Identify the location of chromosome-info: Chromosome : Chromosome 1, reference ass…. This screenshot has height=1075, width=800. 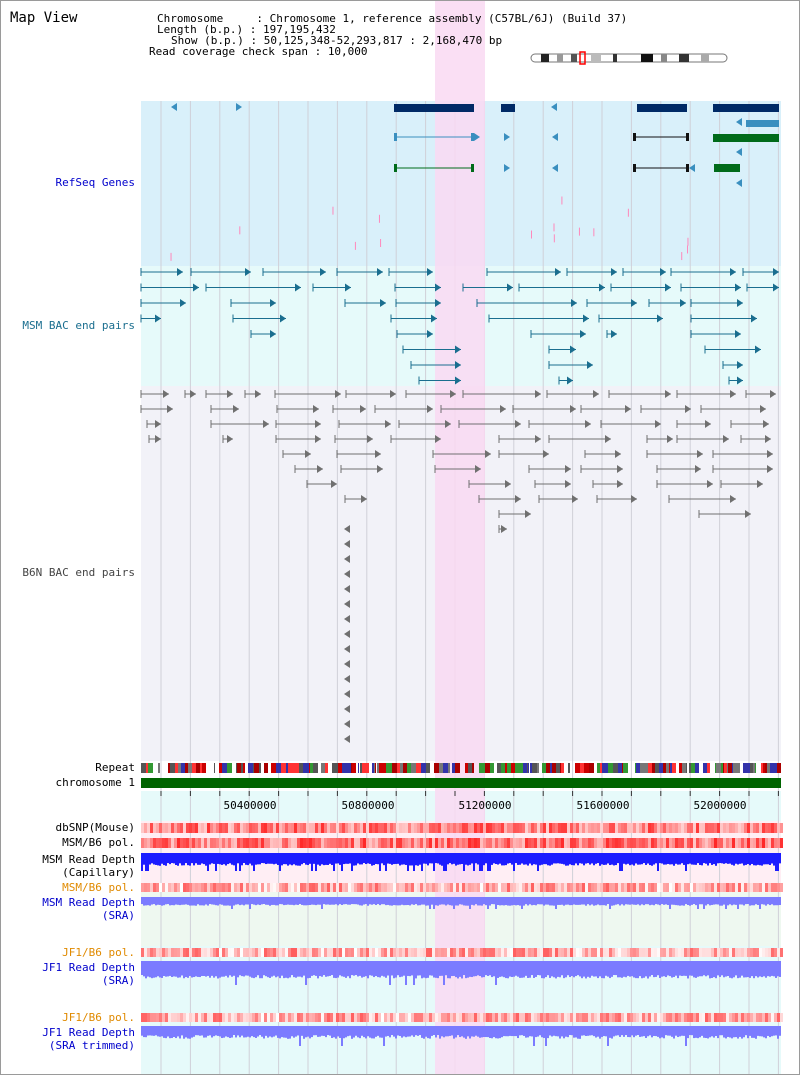
(392, 18).